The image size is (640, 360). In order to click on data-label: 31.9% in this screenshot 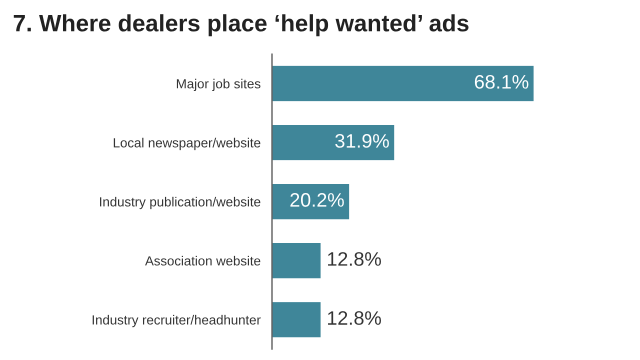, I will do `click(362, 141)`.